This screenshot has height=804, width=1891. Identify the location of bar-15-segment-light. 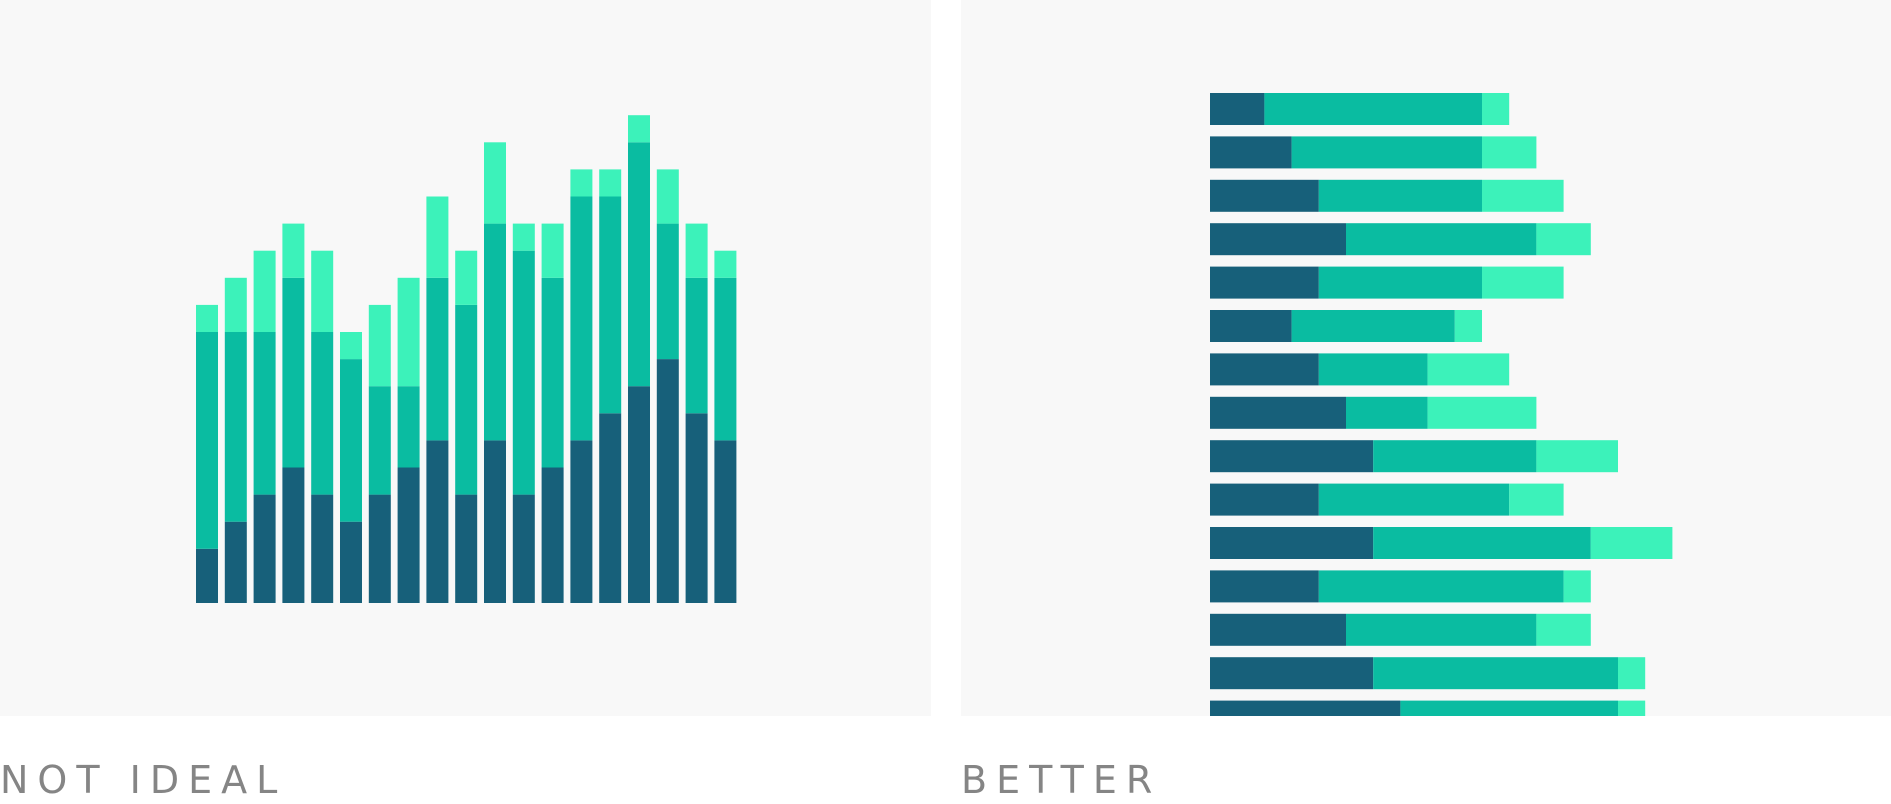
(610, 183).